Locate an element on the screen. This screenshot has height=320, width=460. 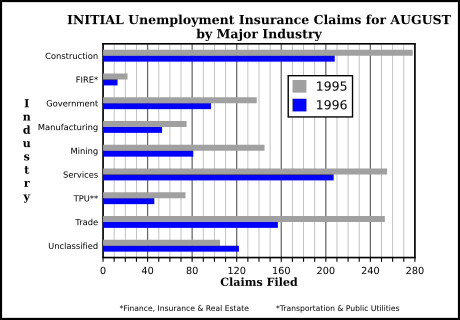
y-tick-label: Mining is located at coordinates (84, 152).